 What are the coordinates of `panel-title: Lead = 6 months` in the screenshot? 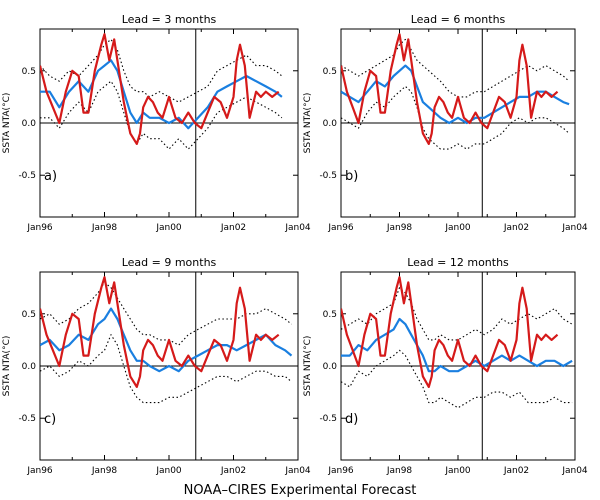 It's located at (458, 19).